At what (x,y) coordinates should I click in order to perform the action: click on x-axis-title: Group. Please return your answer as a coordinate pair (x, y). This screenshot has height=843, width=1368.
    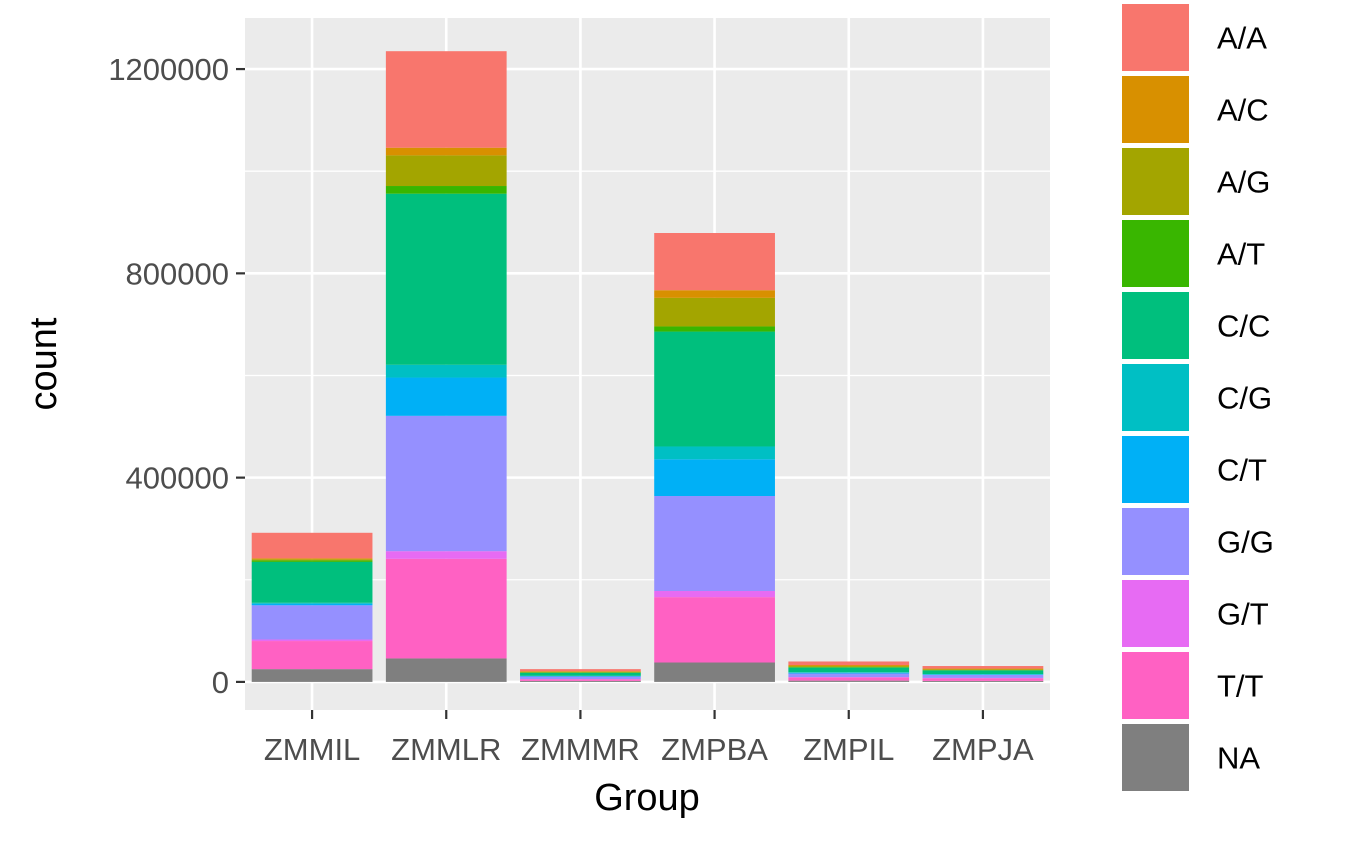
    Looking at the image, I should click on (647, 798).